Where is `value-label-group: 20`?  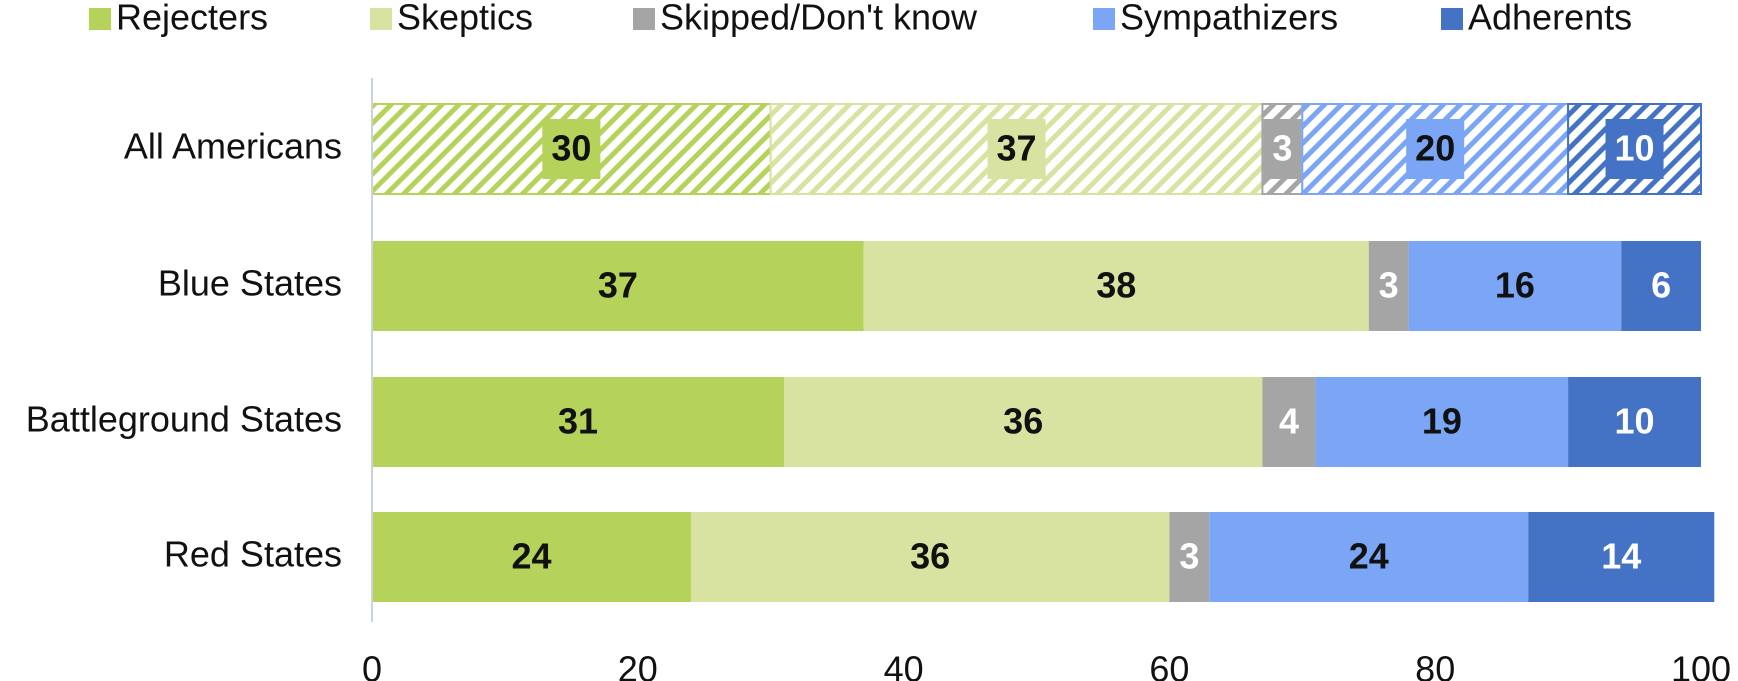 value-label-group: 20 is located at coordinates (1435, 149).